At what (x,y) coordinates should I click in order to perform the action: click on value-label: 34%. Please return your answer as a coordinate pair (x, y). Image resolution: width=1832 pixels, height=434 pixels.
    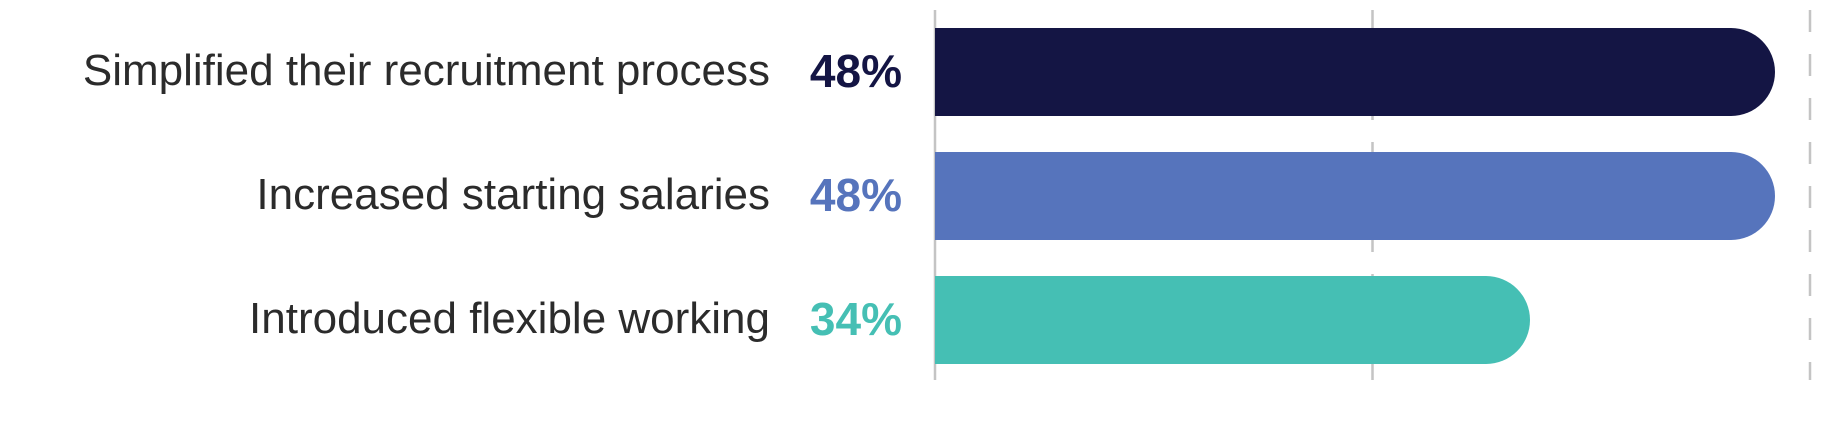
    Looking at the image, I should click on (856, 319).